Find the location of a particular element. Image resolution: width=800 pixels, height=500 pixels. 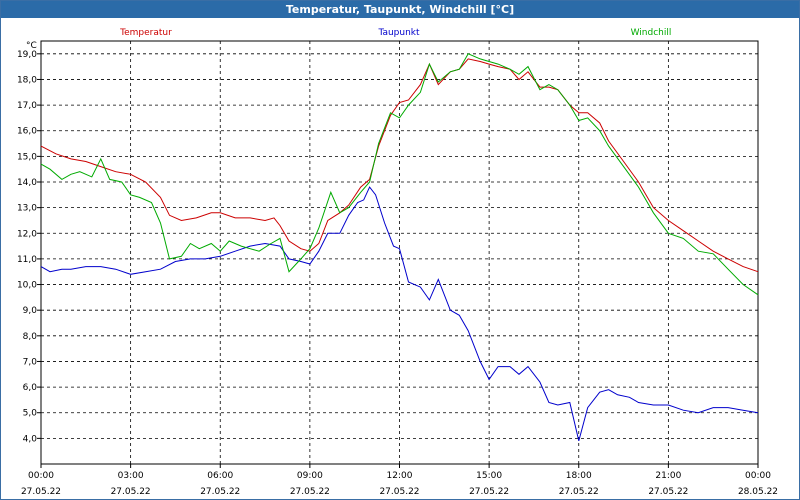

y-tick-label: 10,0 is located at coordinates (27, 286).